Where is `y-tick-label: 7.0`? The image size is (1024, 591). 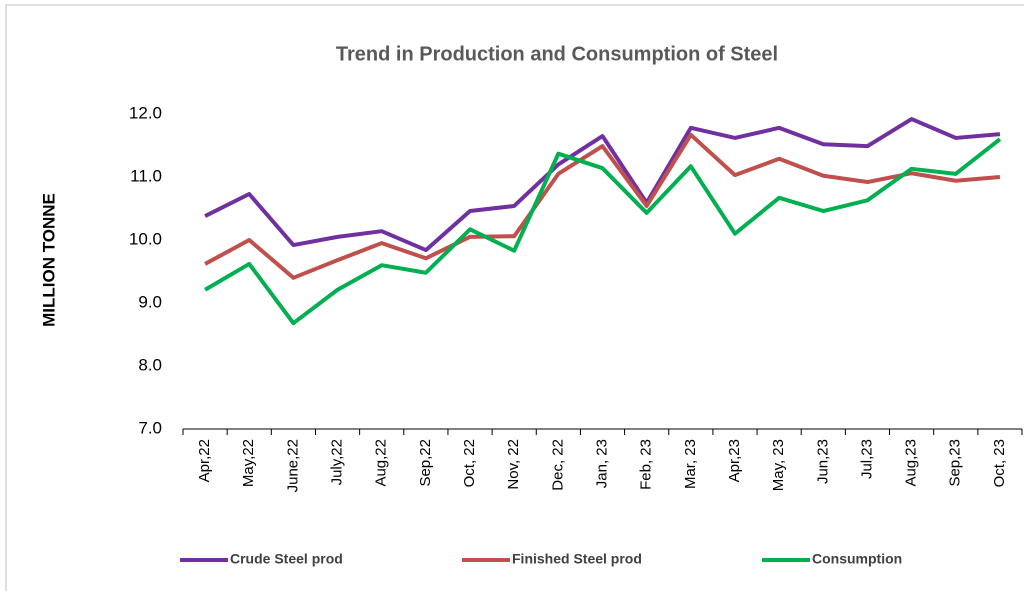
y-tick-label: 7.0 is located at coordinates (150, 427).